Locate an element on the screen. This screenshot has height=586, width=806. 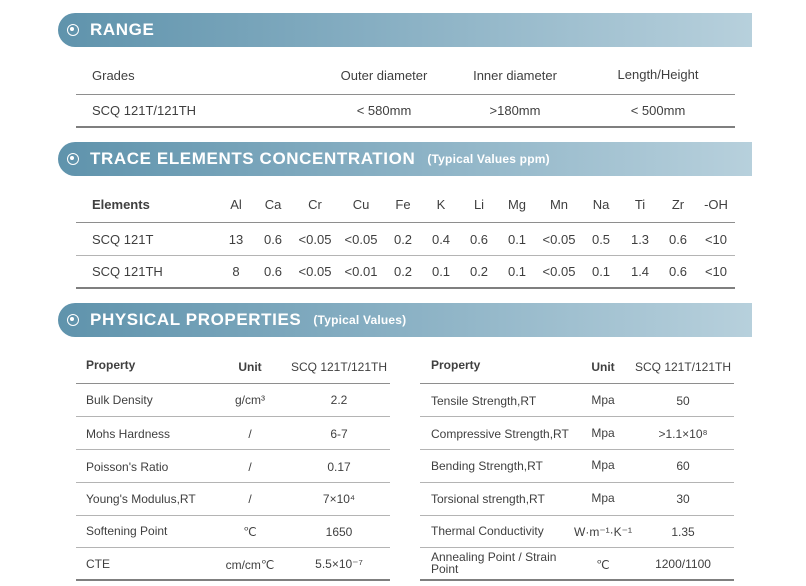
phys-right-row2-unit: Mpa is located at coordinates (603, 433).